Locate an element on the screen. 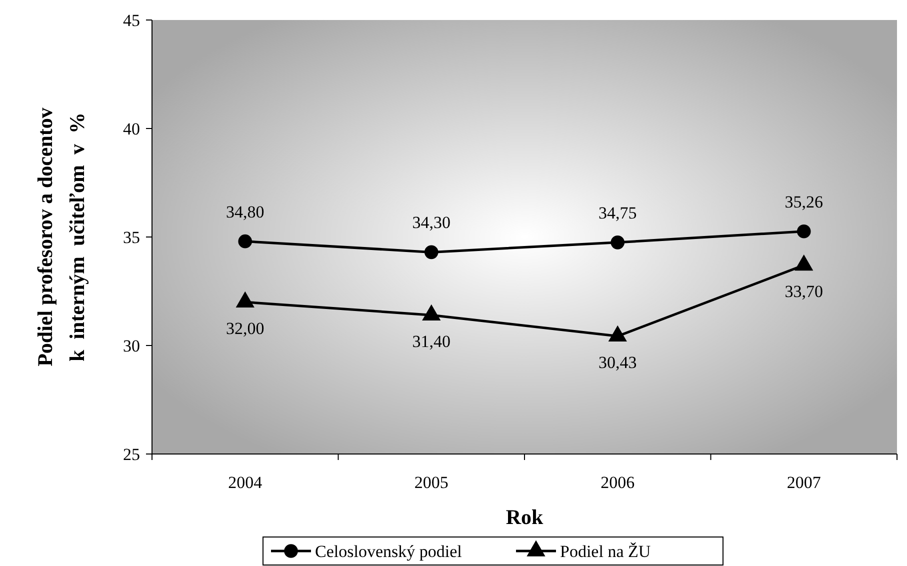 The image size is (907, 566). y-tick-label: 40 is located at coordinates (131, 129).